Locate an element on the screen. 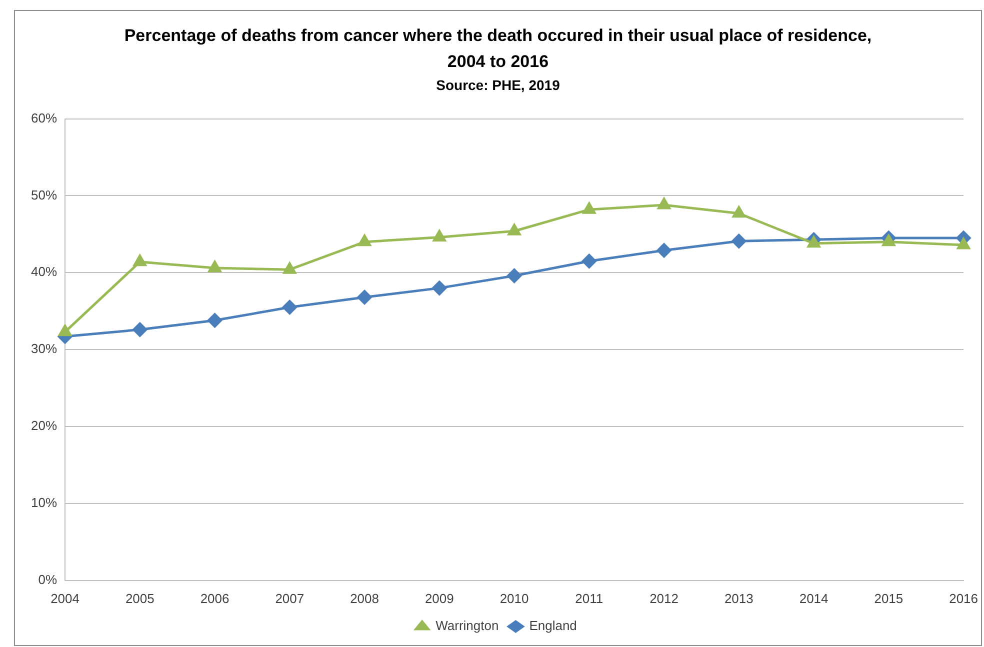 This screenshot has width=984, height=647. x-tick-label: 2014 is located at coordinates (813, 598).